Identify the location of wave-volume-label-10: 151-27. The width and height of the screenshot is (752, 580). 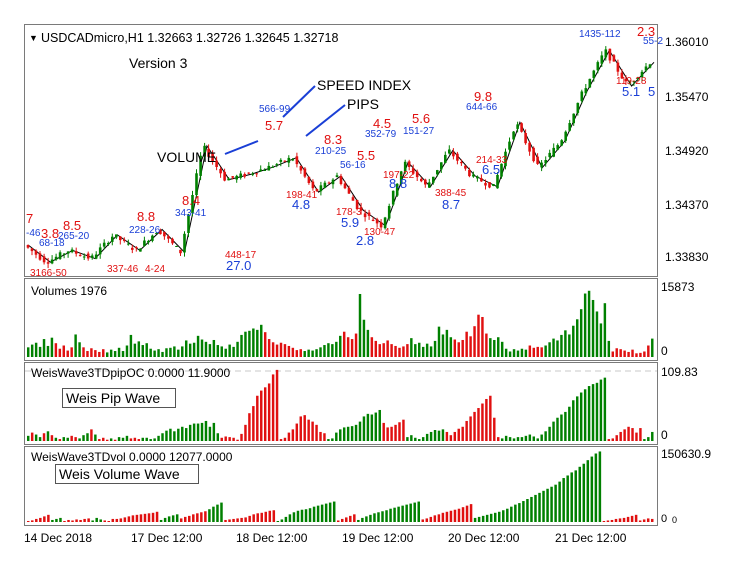
(419, 131).